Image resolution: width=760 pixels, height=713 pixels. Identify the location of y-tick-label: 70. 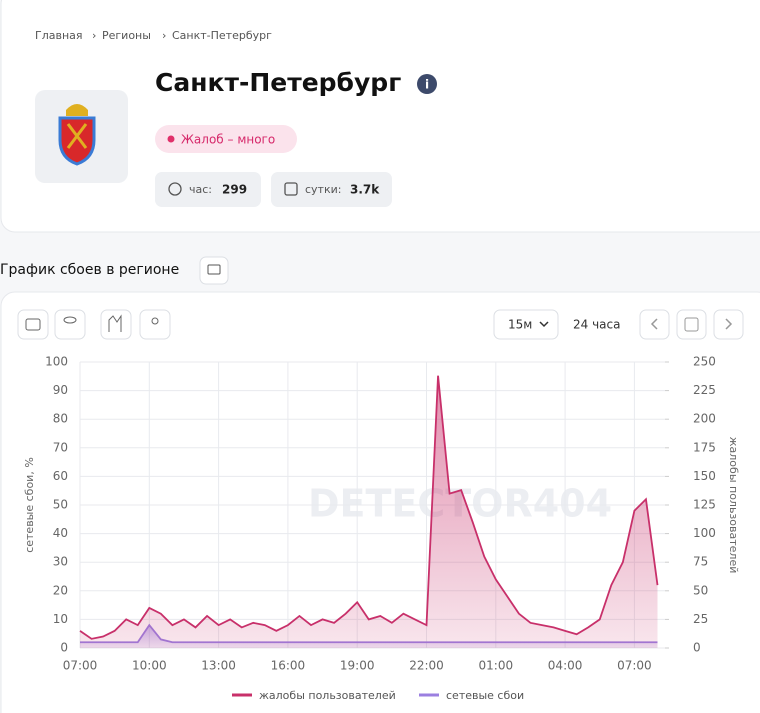
(60, 447).